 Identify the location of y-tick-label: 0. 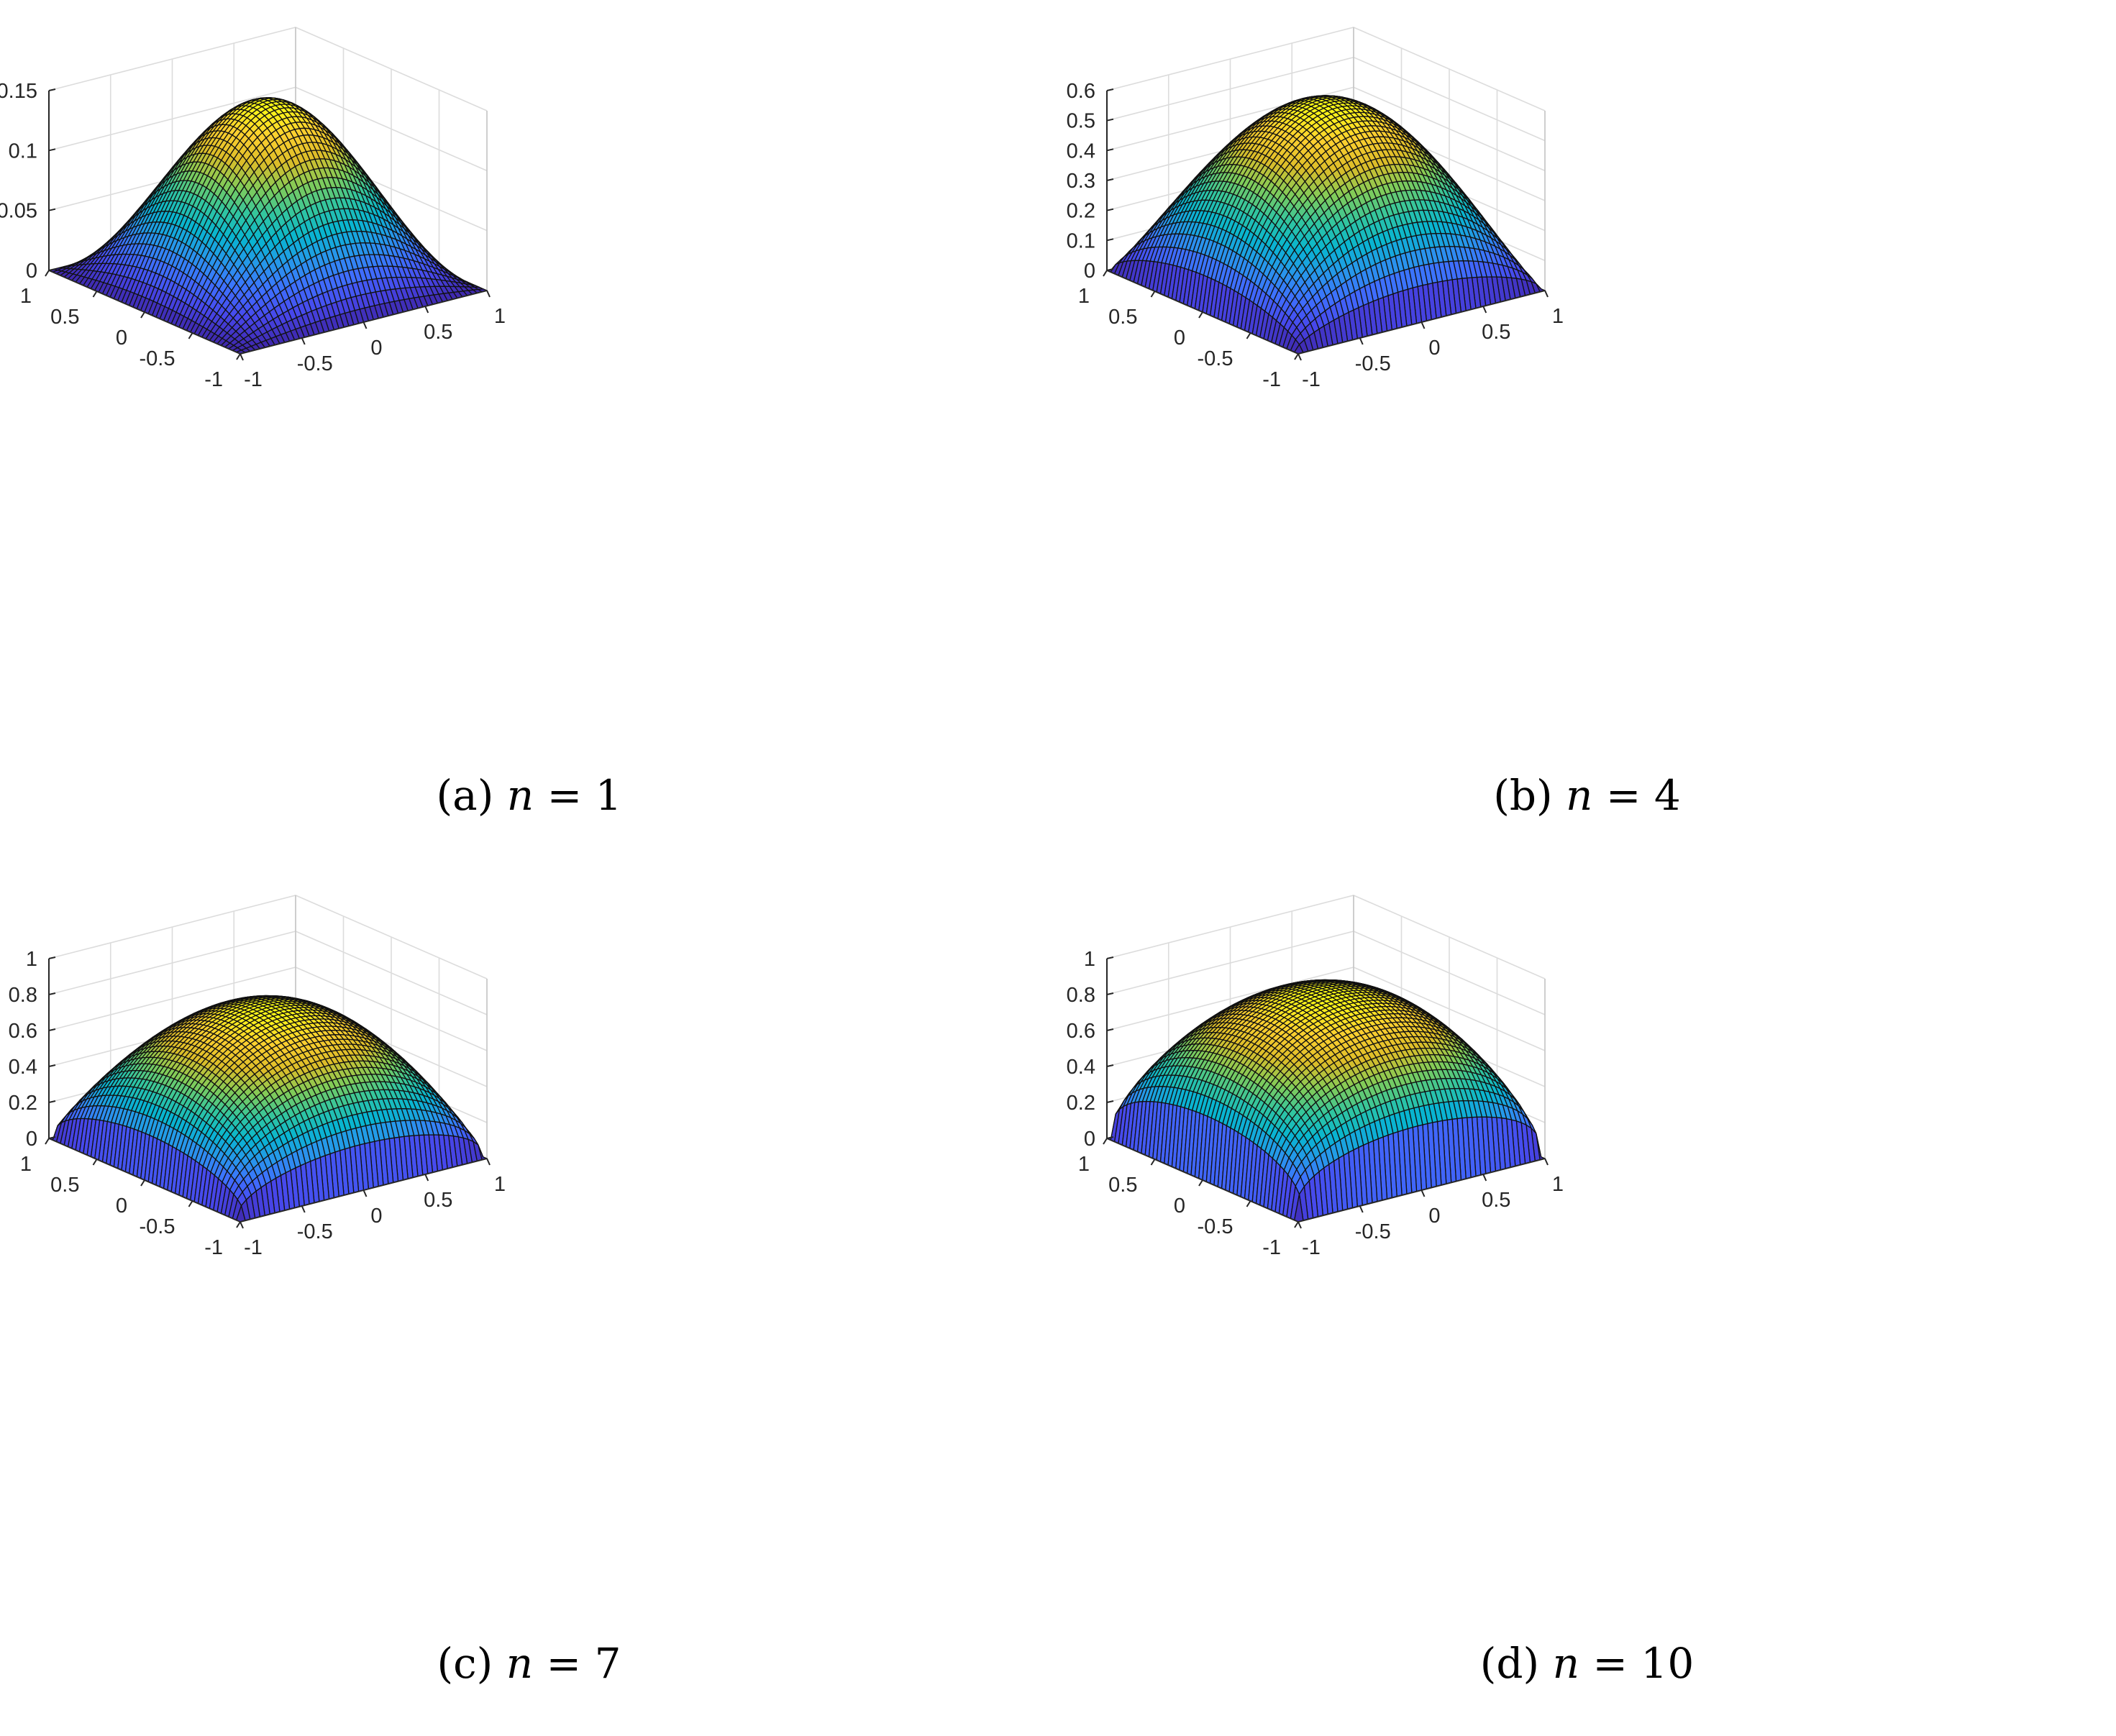
(121, 338).